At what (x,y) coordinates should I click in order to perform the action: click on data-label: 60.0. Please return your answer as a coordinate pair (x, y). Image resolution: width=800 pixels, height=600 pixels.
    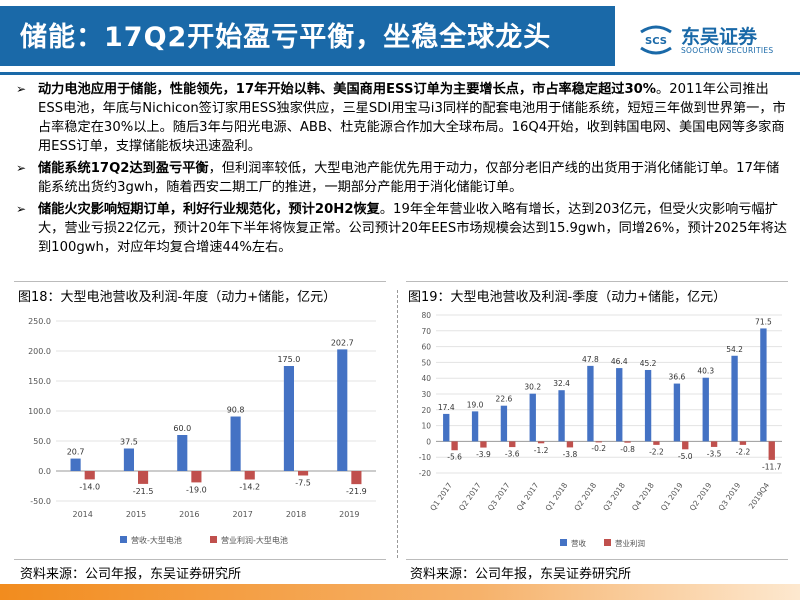
    Looking at the image, I should click on (182, 428).